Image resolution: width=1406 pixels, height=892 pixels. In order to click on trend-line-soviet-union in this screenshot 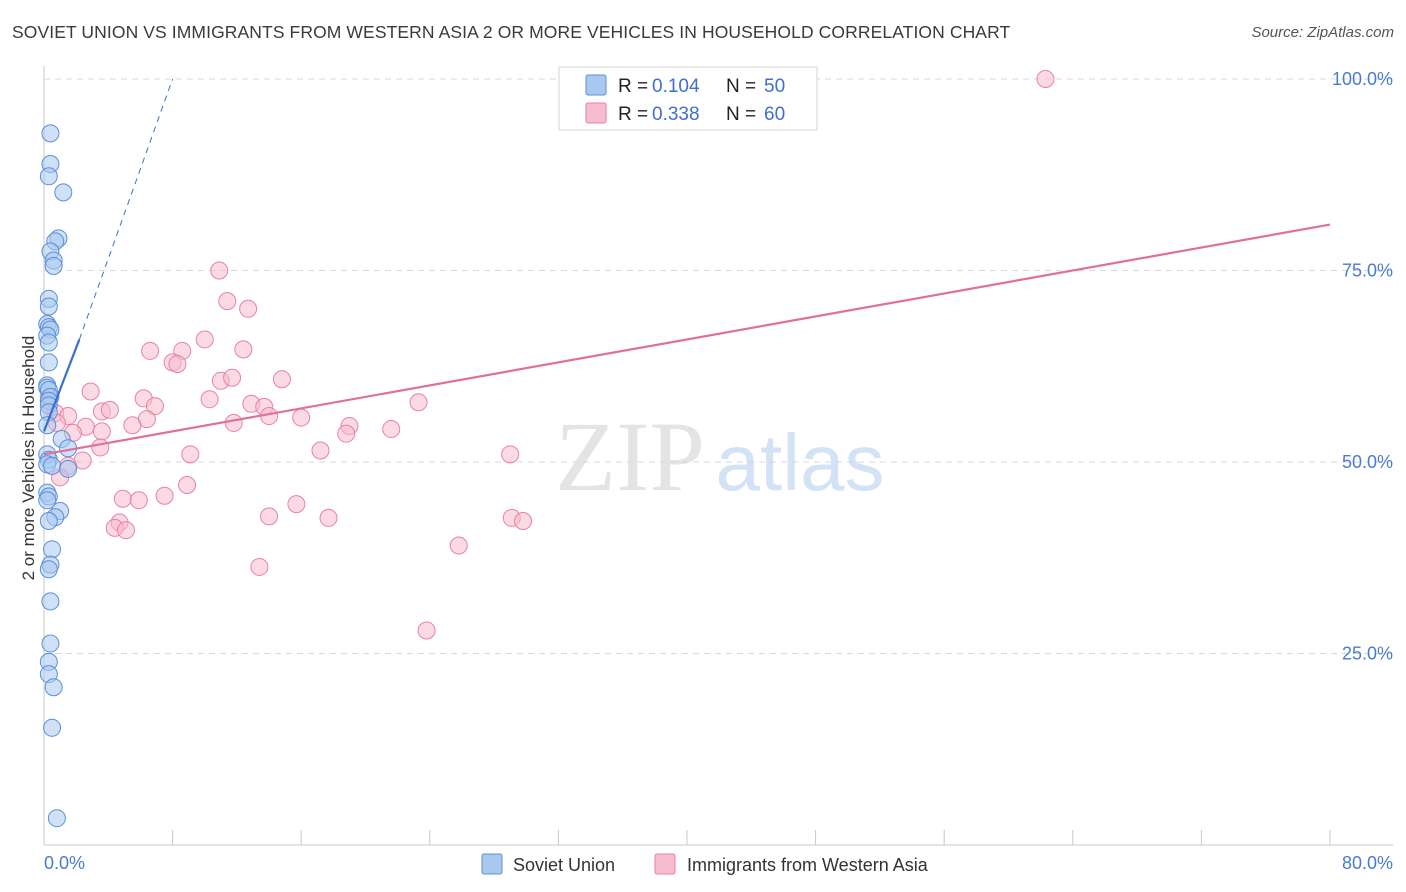, I will do `click(61, 385)`.